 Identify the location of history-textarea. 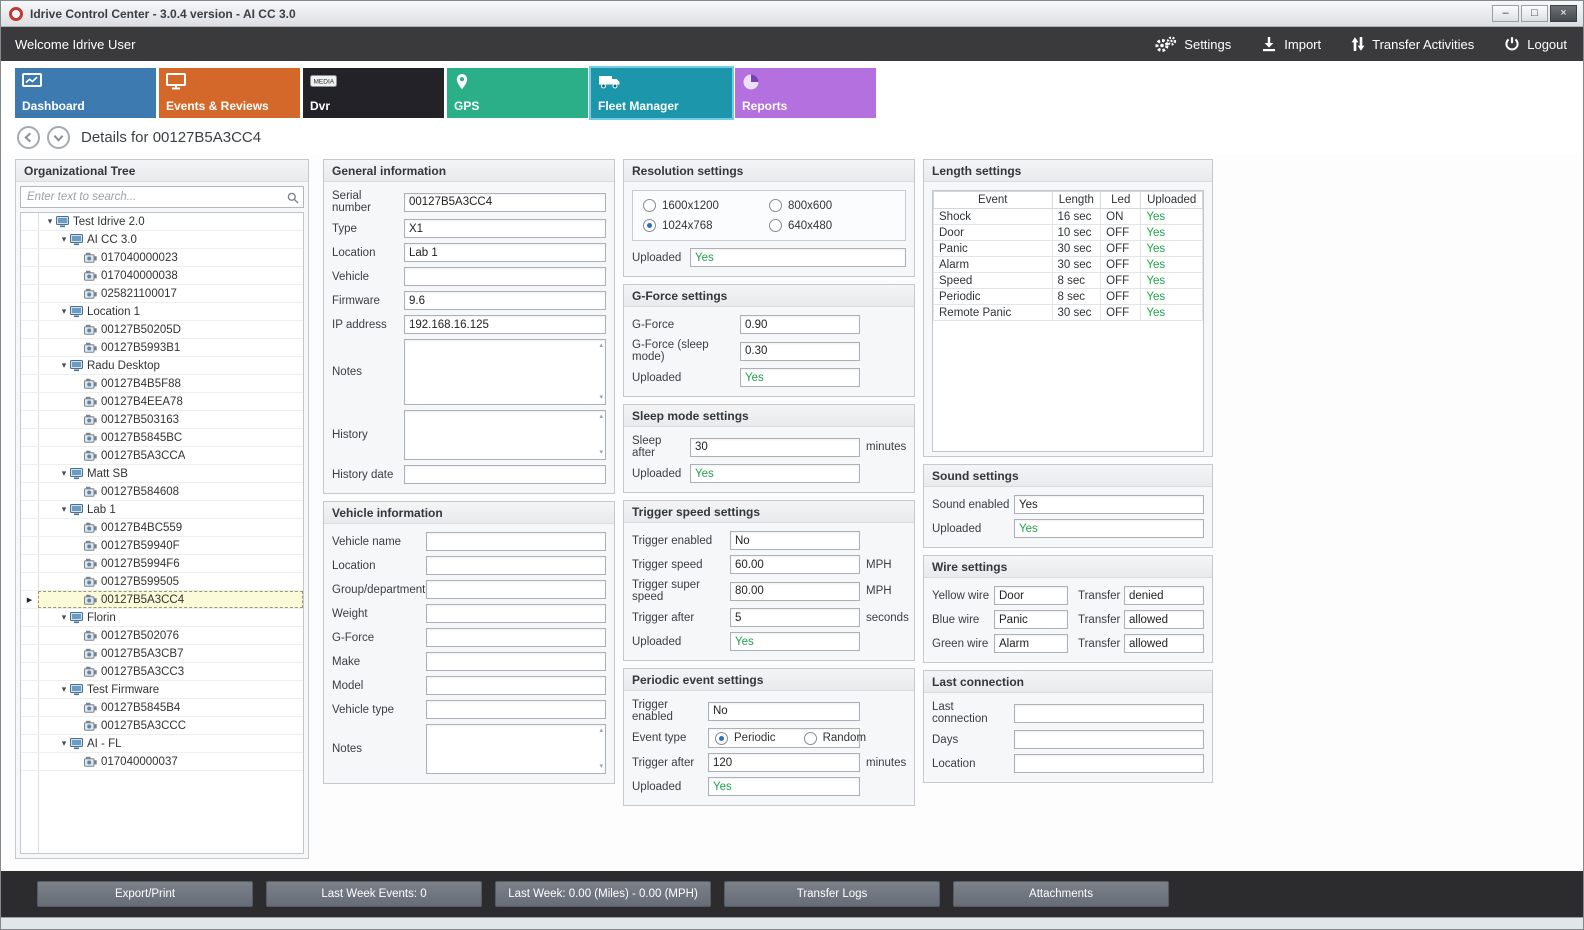
(505, 435).